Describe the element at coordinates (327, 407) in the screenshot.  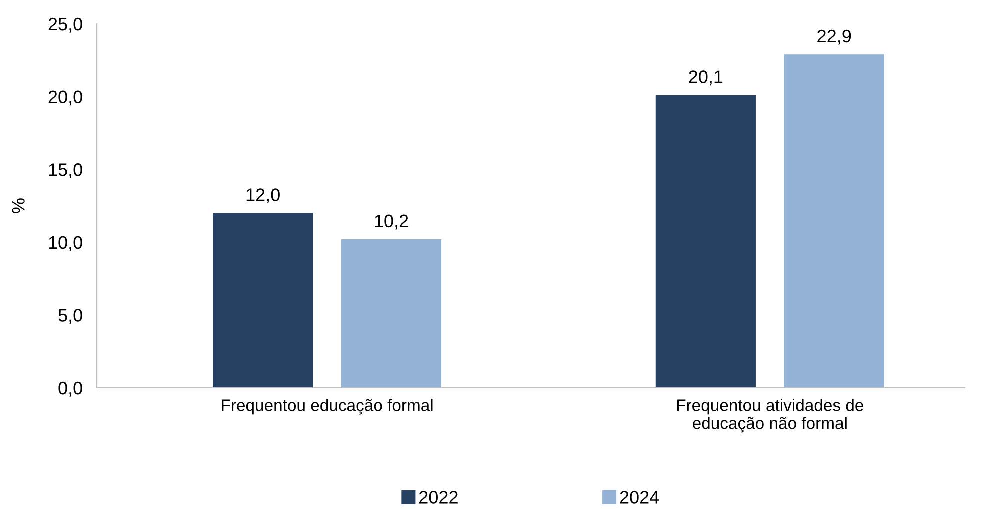
I see `x-tick-label: Frequentou educação formal` at that location.